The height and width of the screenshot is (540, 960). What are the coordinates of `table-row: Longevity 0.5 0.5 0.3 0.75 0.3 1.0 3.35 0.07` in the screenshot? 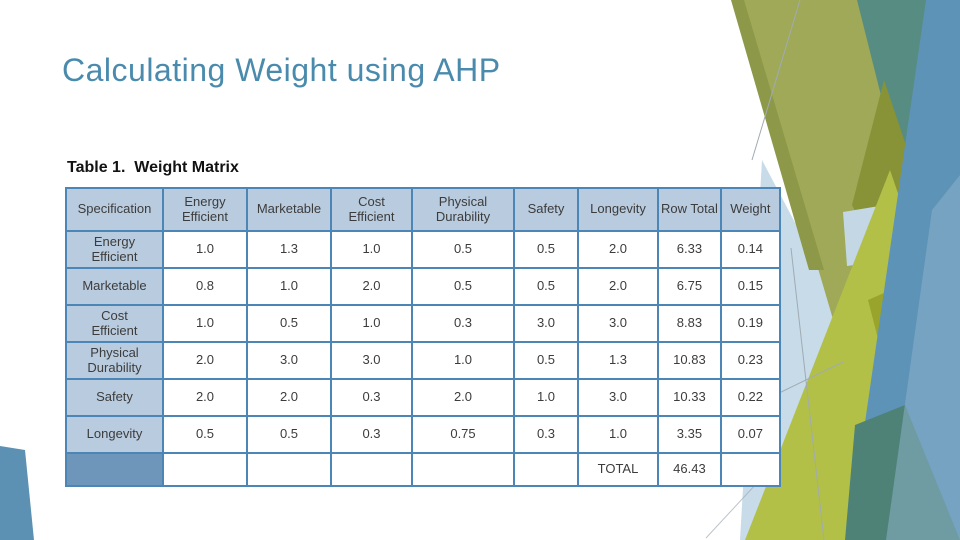 It's located at (423, 434).